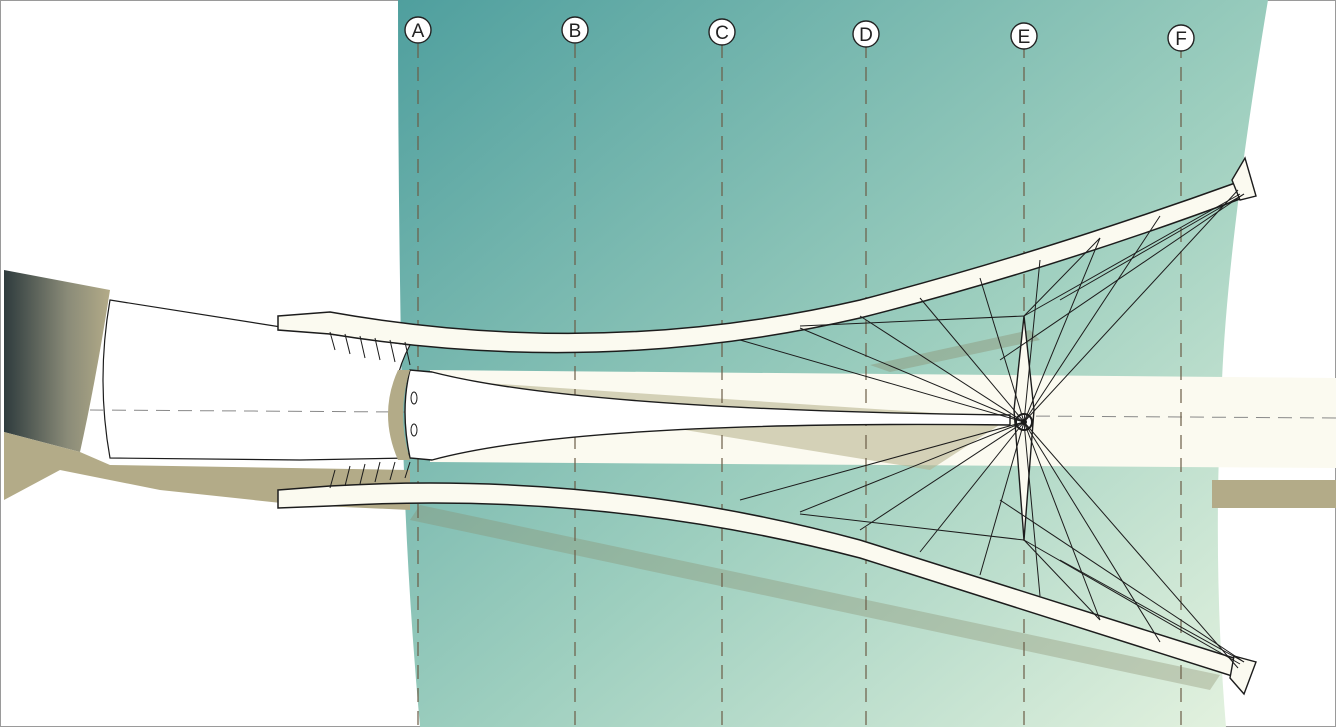  I want to click on grid-label-a: A, so click(418, 31).